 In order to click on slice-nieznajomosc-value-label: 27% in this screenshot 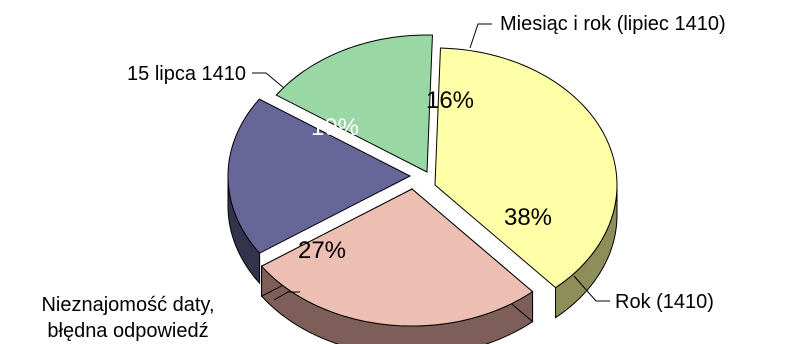, I will do `click(322, 250)`.